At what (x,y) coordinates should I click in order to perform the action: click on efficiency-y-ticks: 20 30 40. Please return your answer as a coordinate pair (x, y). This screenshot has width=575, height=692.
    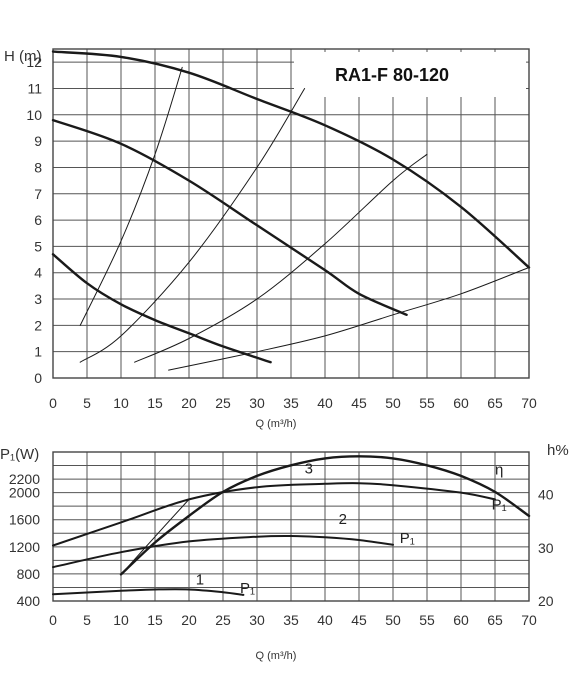
    Looking at the image, I should click on (546, 548).